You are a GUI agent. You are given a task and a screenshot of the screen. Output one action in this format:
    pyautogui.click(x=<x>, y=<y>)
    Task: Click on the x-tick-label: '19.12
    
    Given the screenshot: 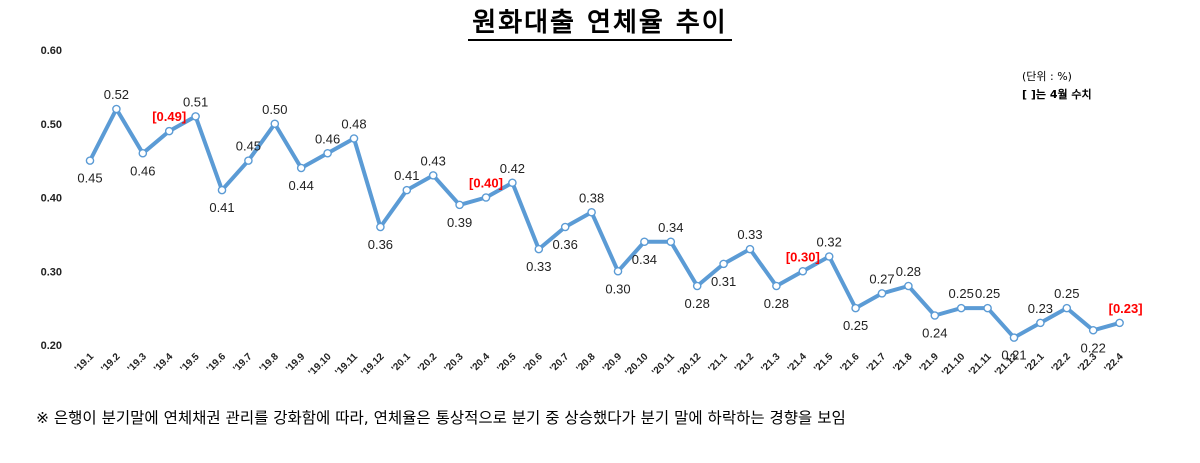 What is the action you would take?
    pyautogui.click(x=372, y=364)
    